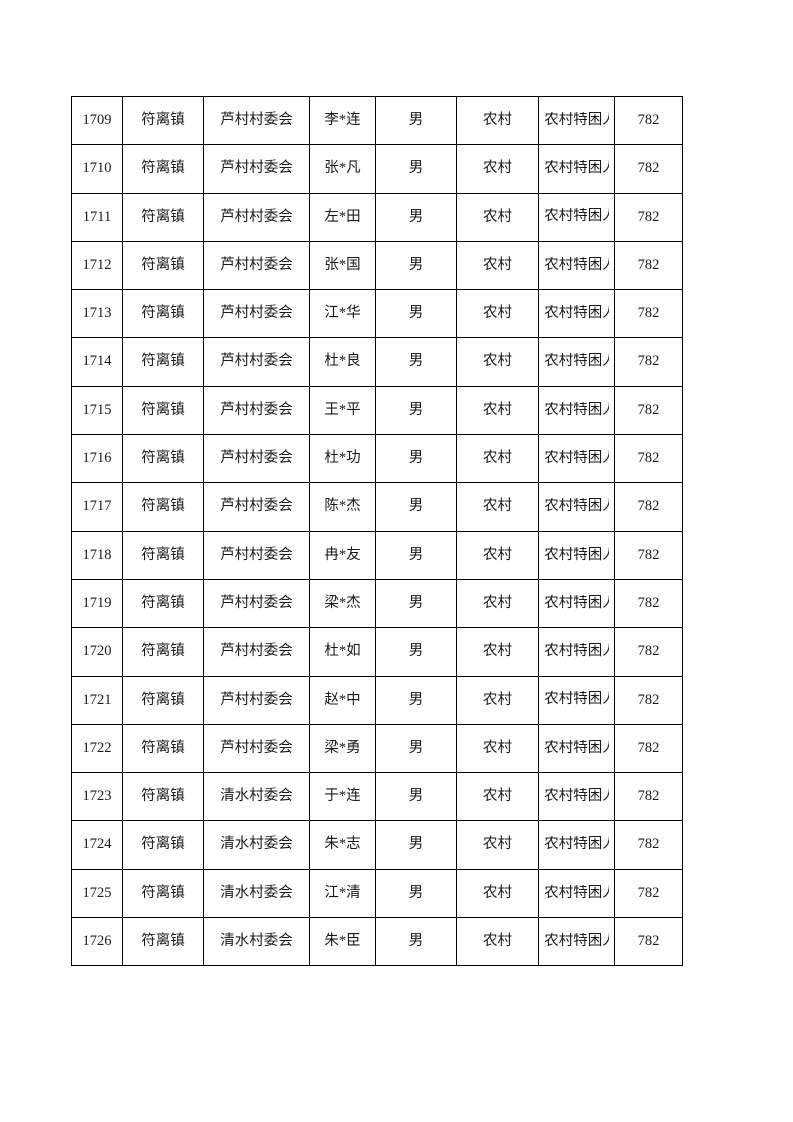  What do you see at coordinates (342, 507) in the screenshot?
I see `cell-recipient-name: 陈*杰` at bounding box center [342, 507].